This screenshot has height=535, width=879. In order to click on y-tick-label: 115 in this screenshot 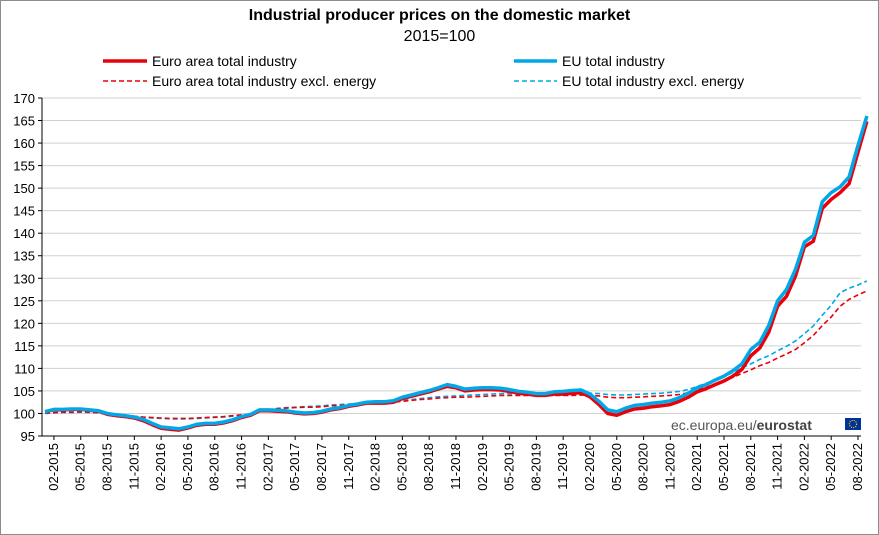, I will do `click(24, 346)`.